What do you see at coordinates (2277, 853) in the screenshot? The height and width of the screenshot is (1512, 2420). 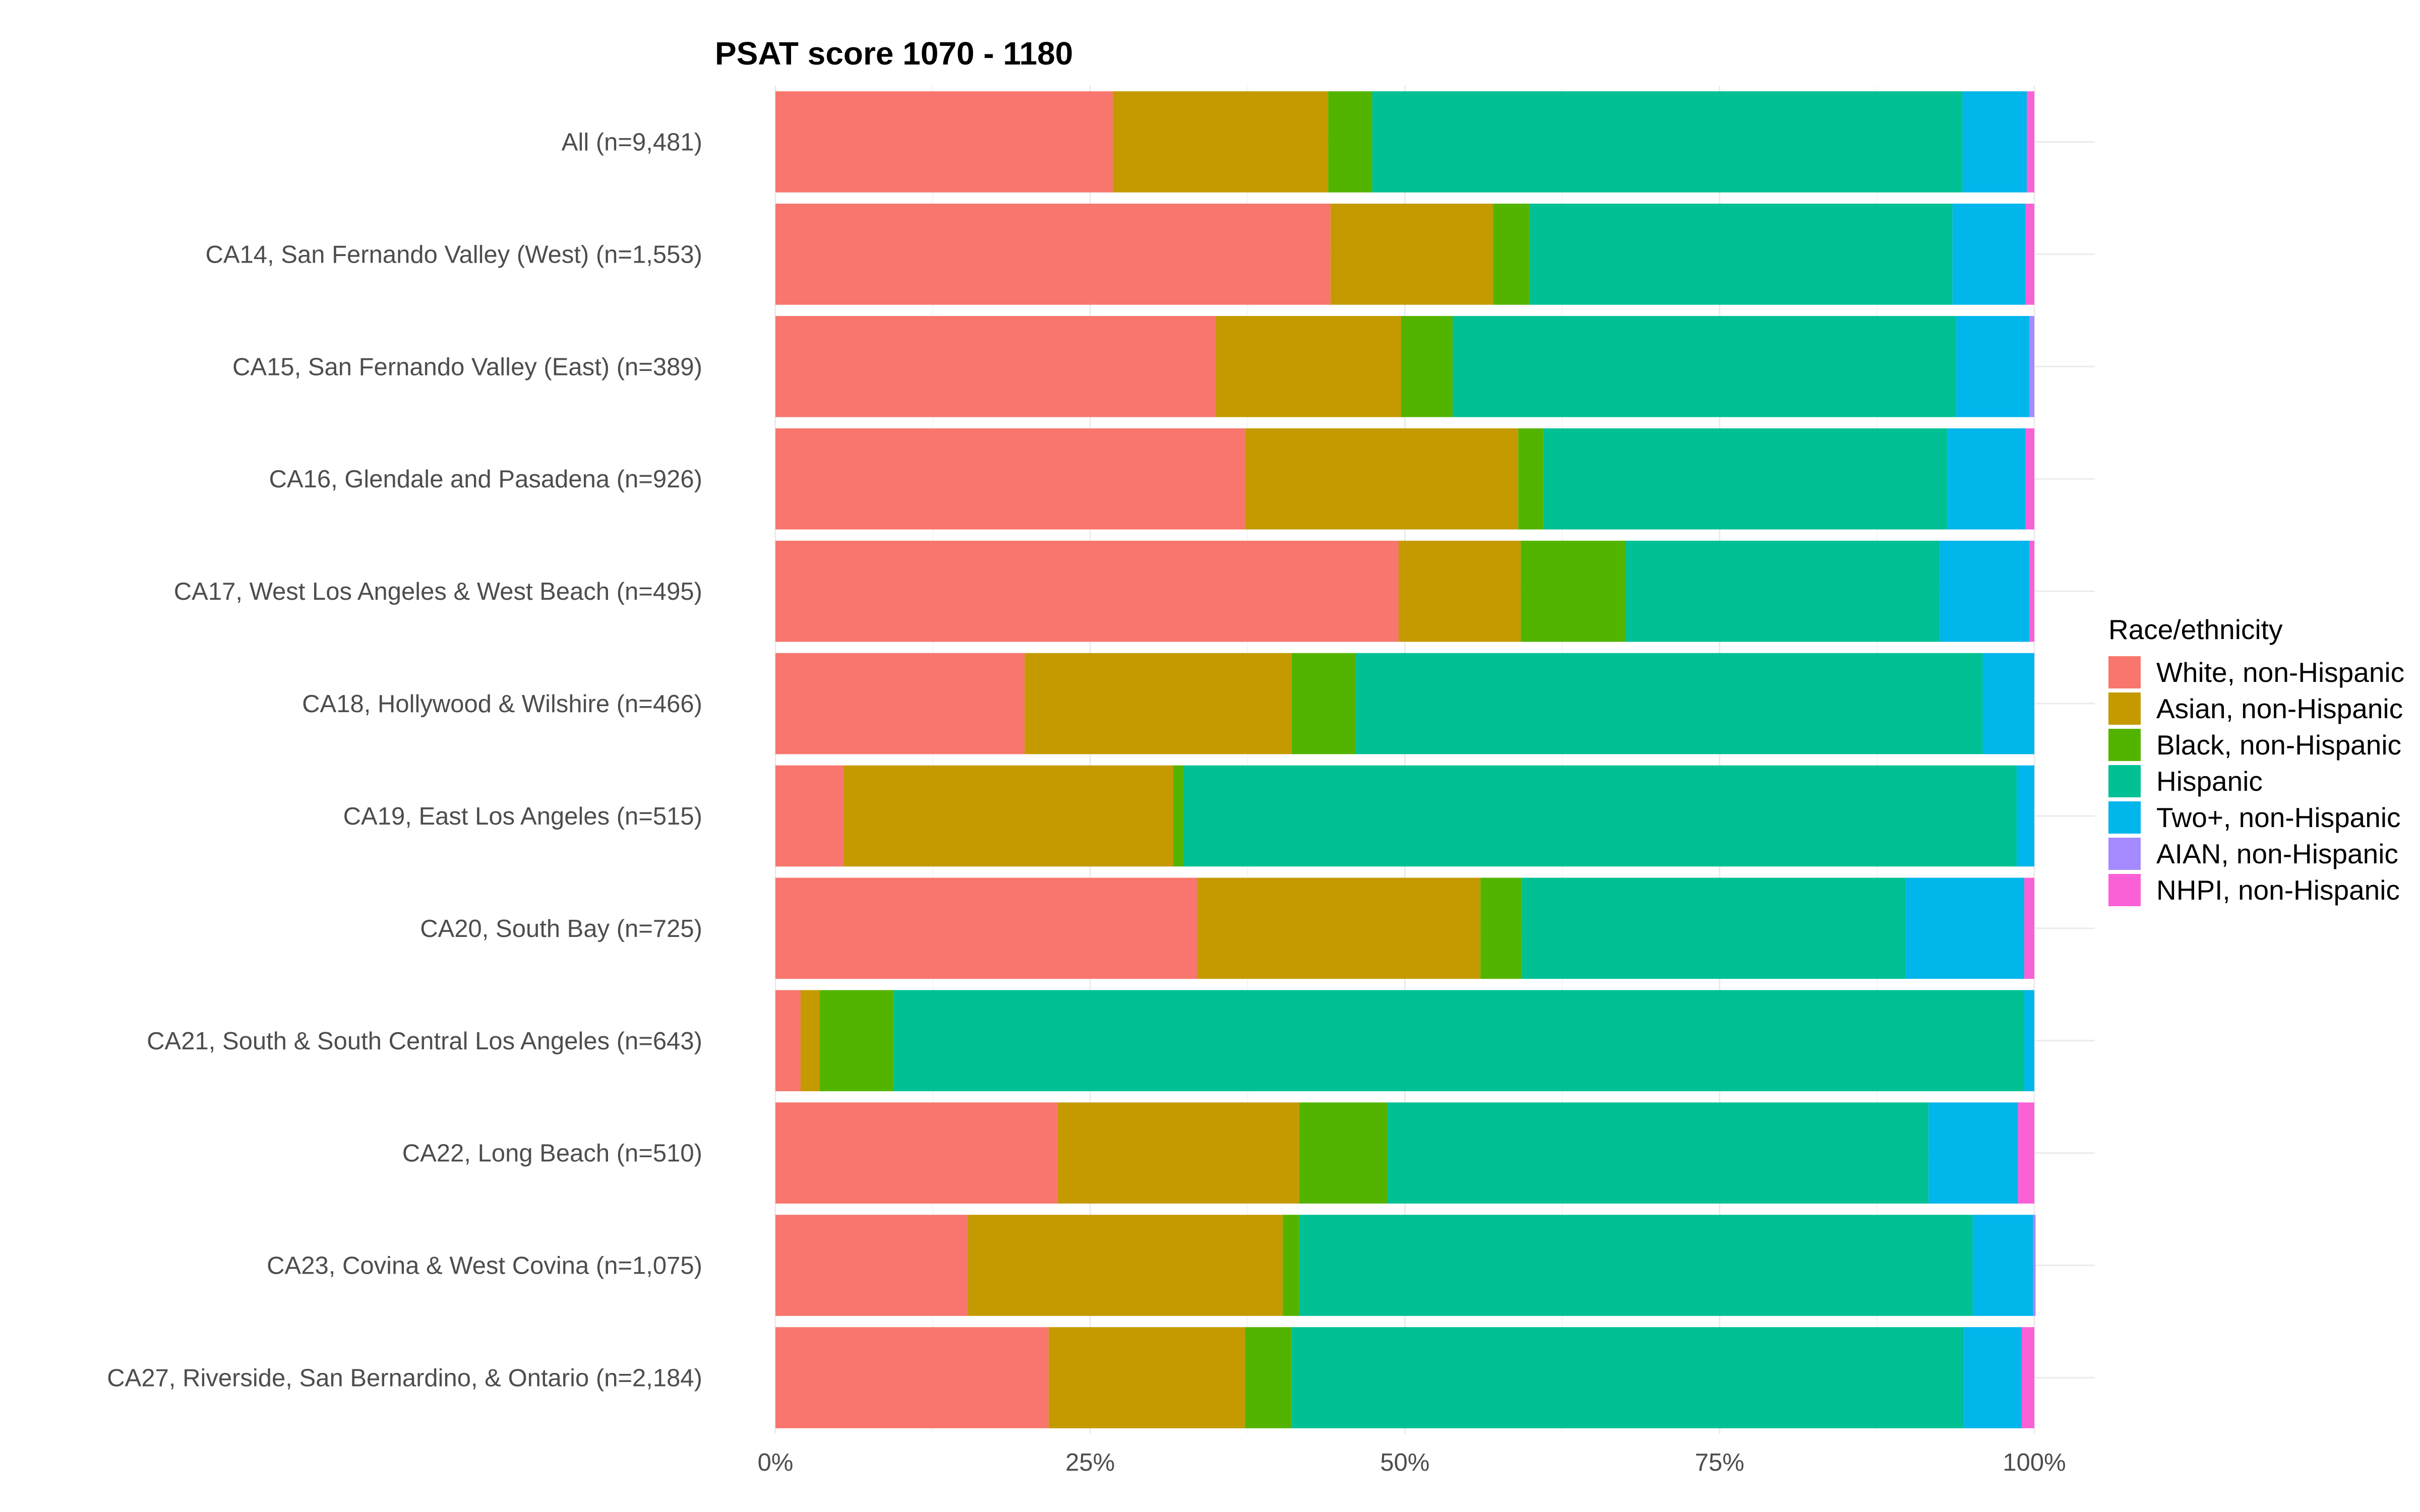 I see `legend-label: AIAN, non-Hispanic` at bounding box center [2277, 853].